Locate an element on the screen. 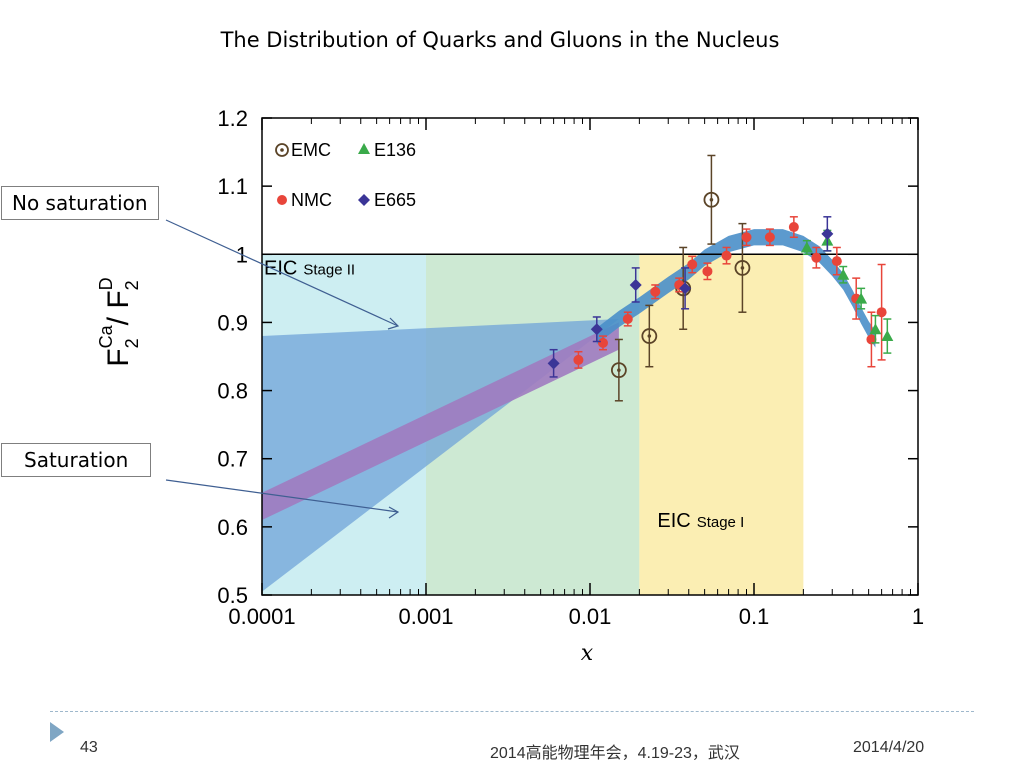 The height and width of the screenshot is (768, 1024). stage2-label: EIC Stage II is located at coordinates (309, 269).